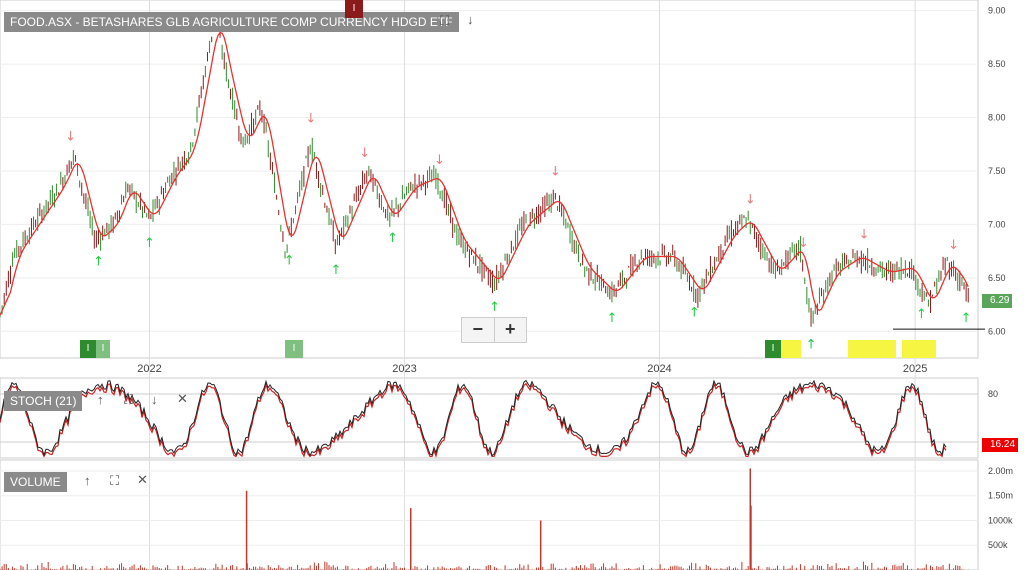 The width and height of the screenshot is (1024, 570). I want to click on volume-tick-label: 1.50m, so click(1000, 496).